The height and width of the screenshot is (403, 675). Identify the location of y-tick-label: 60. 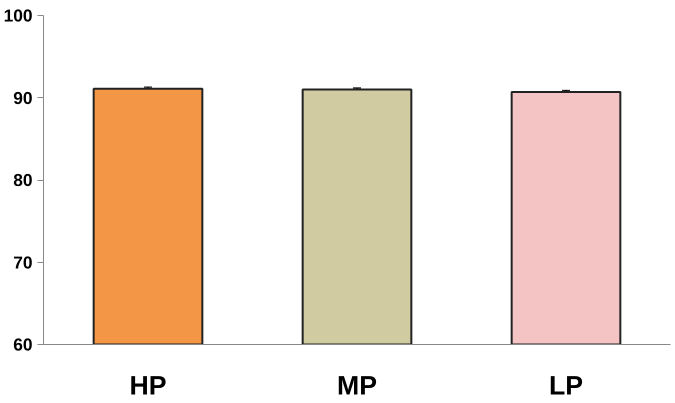
(23, 344).